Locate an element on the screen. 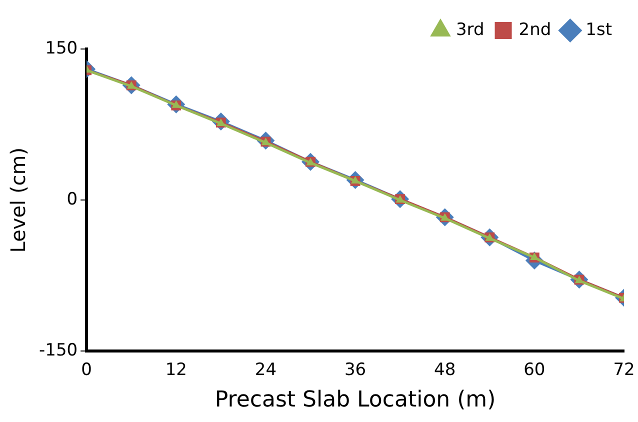 The width and height of the screenshot is (638, 422). x-tick-label: 12 is located at coordinates (176, 370).